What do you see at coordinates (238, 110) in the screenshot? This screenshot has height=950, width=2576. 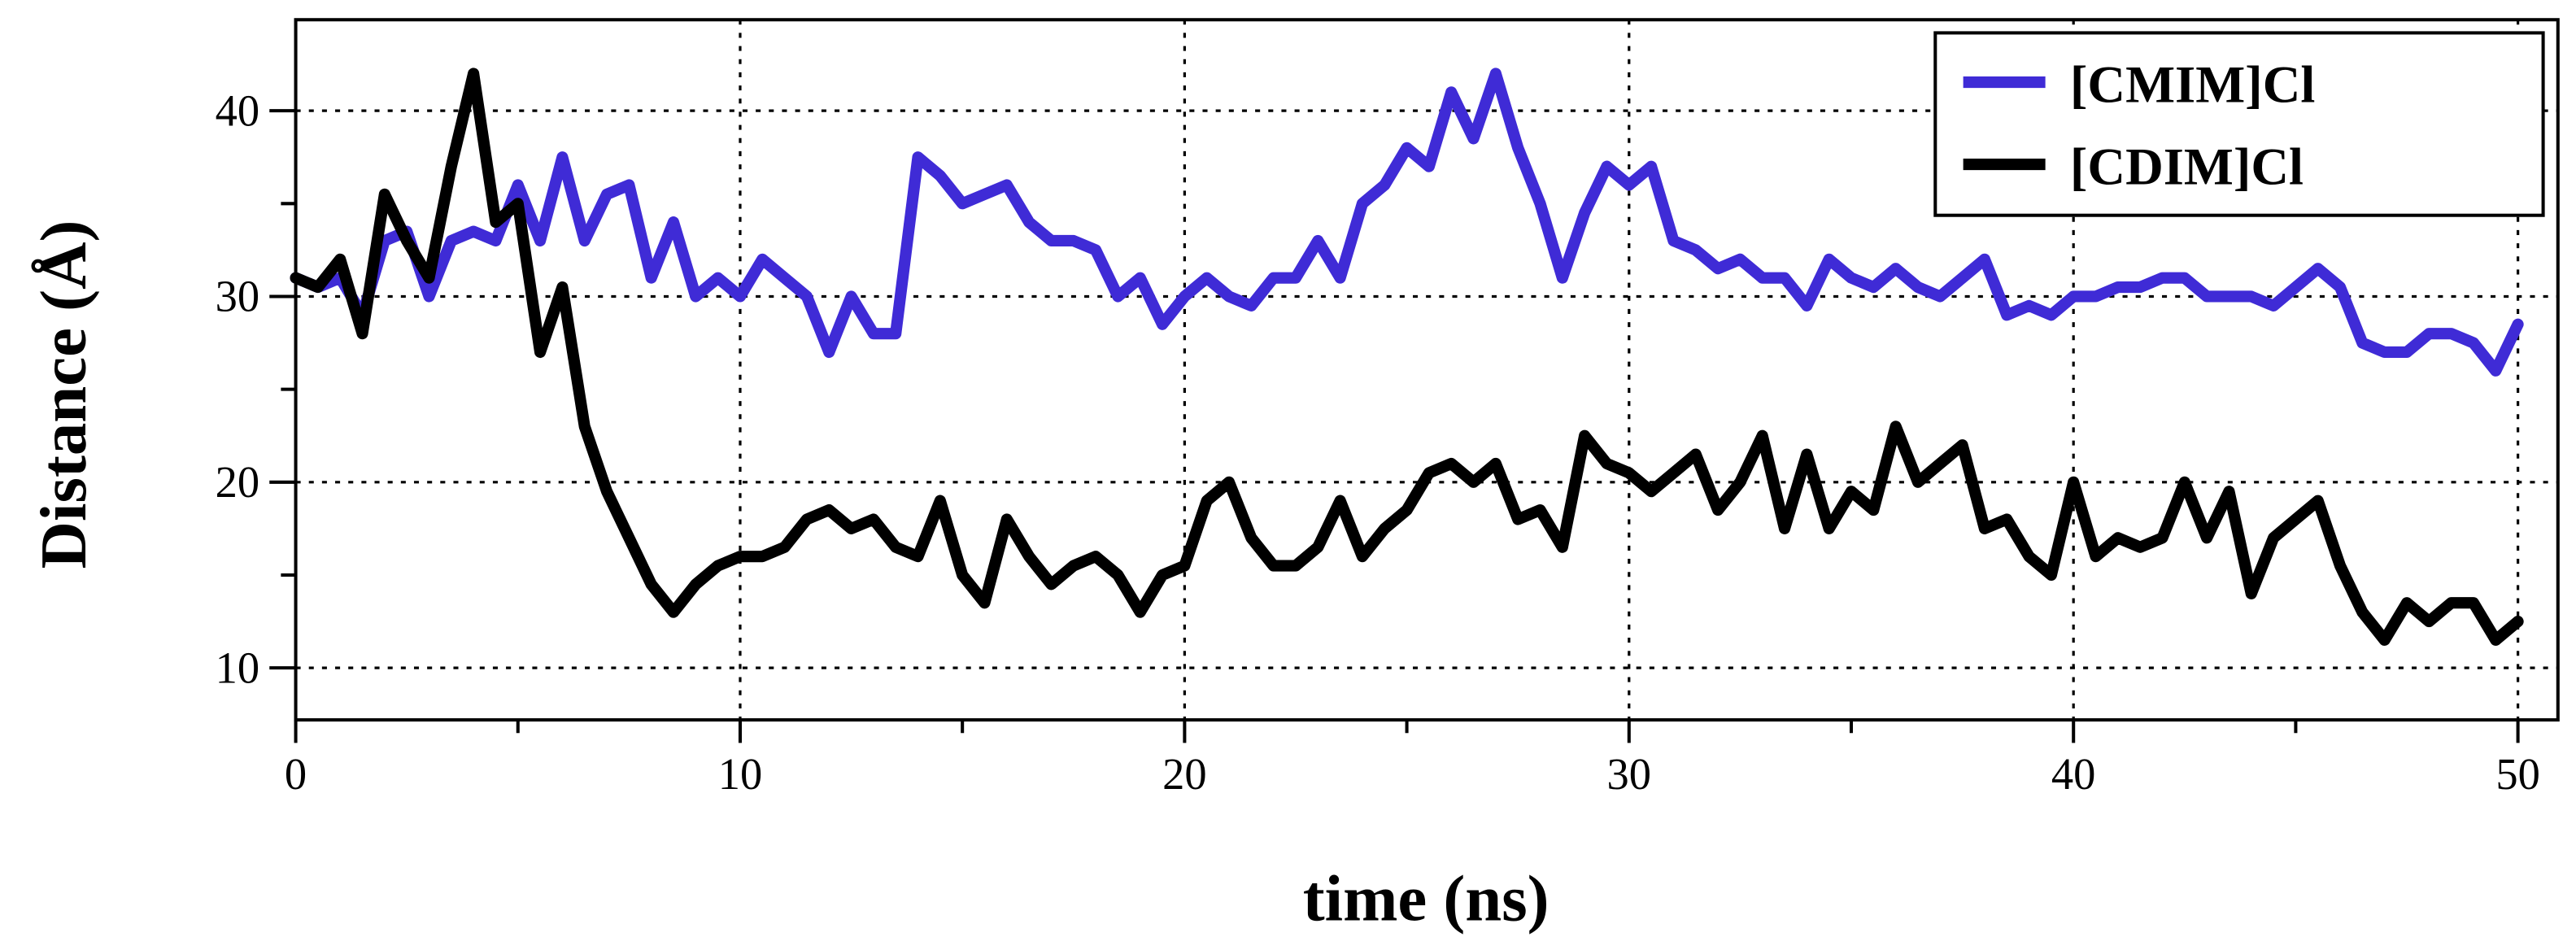 I see `y-tick-label: 40` at bounding box center [238, 110].